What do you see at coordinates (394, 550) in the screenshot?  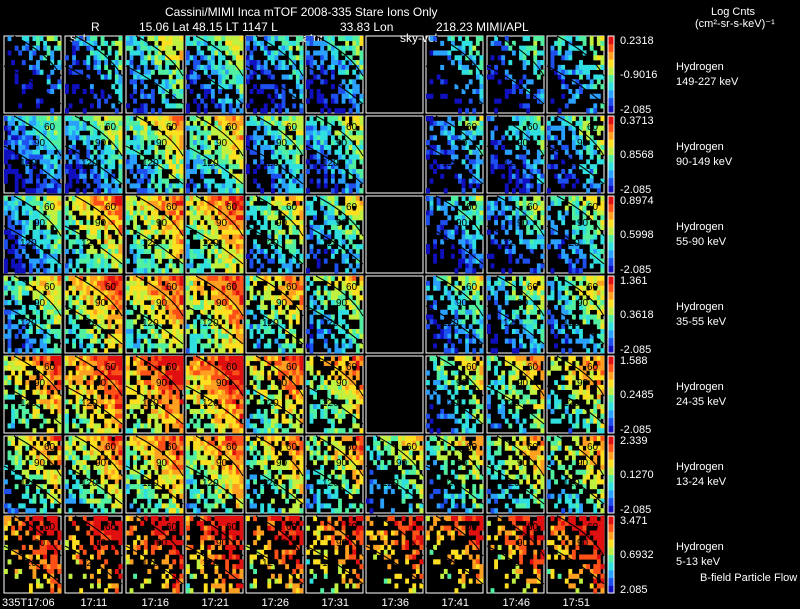 I see `pitch-angle-contours-r6-c6` at bounding box center [394, 550].